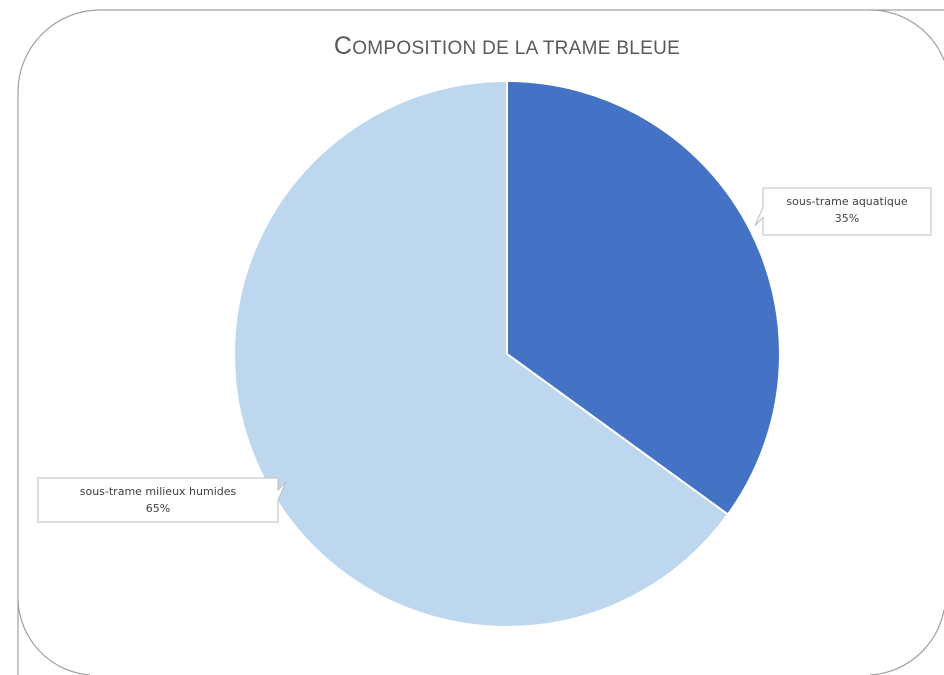 The width and height of the screenshot is (944, 675). Describe the element at coordinates (507, 46) in the screenshot. I see `chart-title: COMPOSITION DE LA TRAME BLEUE` at that location.